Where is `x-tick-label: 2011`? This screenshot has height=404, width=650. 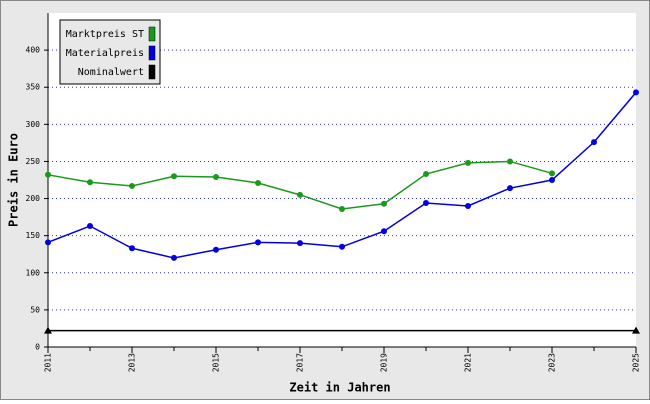
x-tick-label: 2011 is located at coordinates (48, 362).